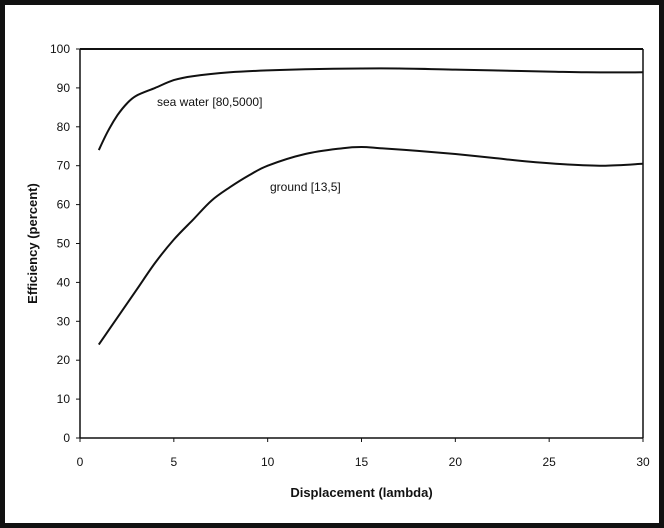 This screenshot has height=528, width=664. I want to click on x-axis-title: Displacement (lambda), so click(361, 492).